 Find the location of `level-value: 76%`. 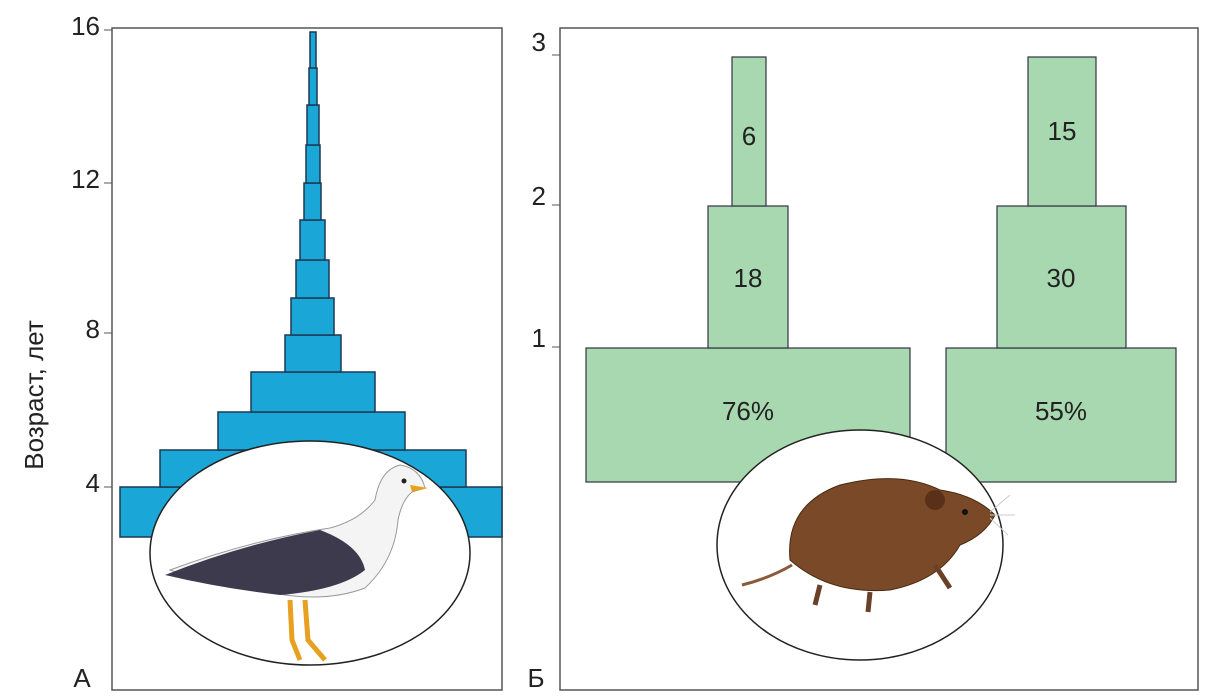

level-value: 76% is located at coordinates (748, 411).